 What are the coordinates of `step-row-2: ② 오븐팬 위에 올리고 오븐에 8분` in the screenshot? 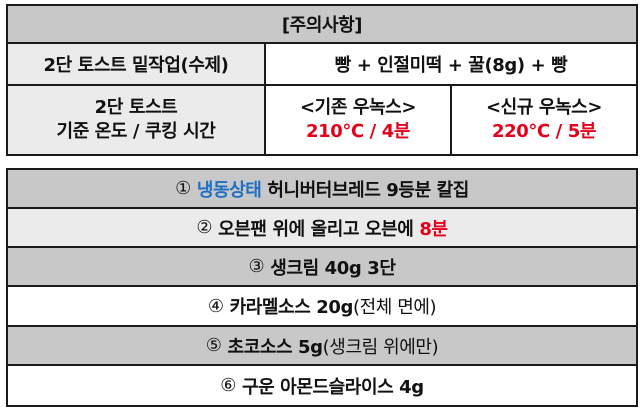 It's located at (322, 227).